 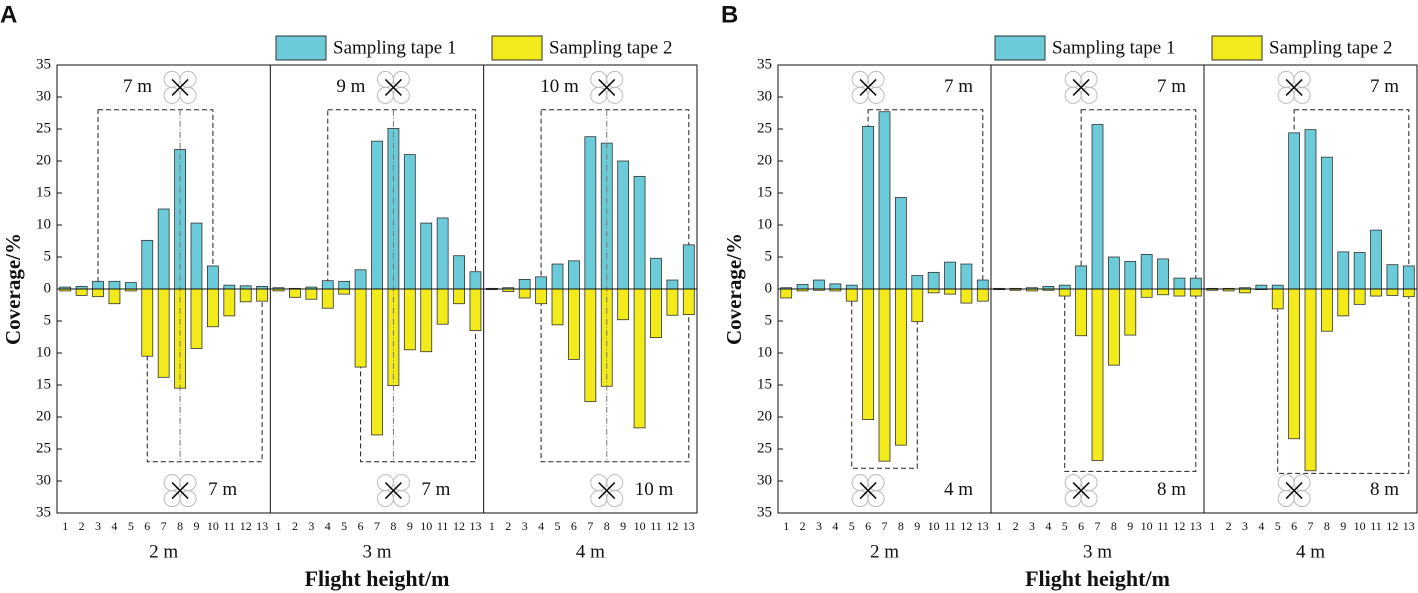 What do you see at coordinates (729, 14) in the screenshot?
I see `panel-label: B` at bounding box center [729, 14].